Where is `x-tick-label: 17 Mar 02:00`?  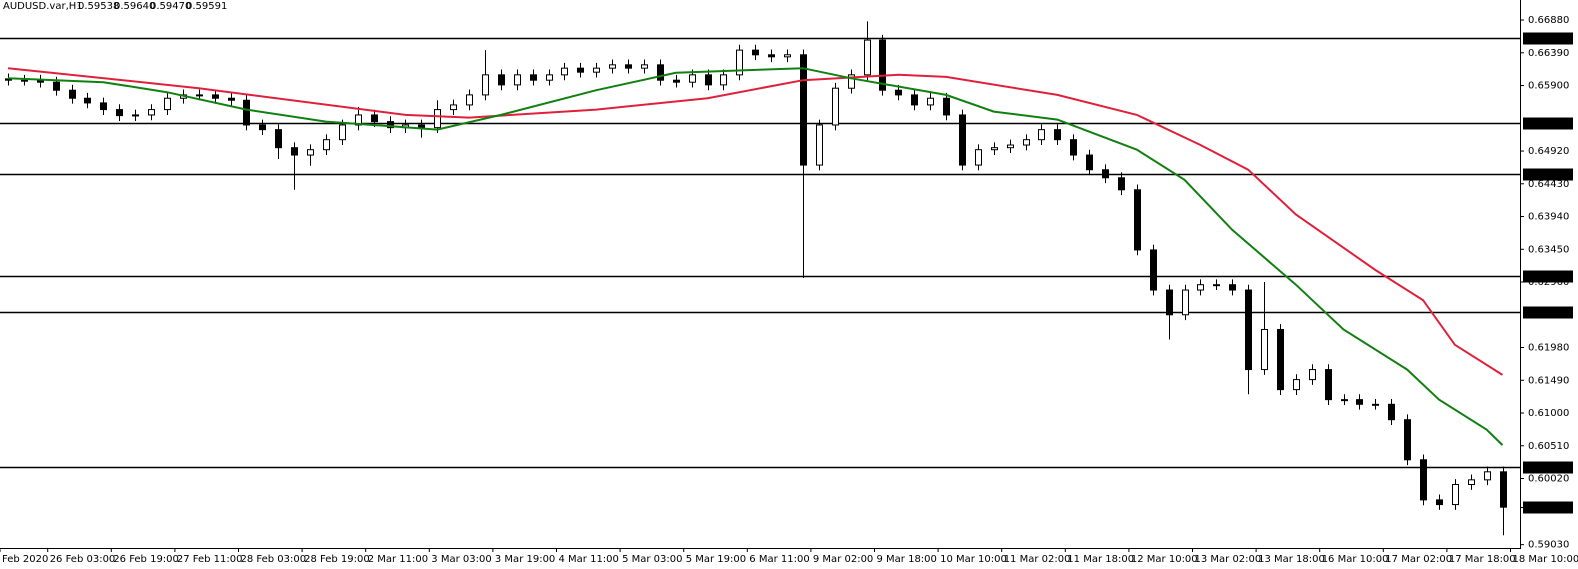
x-tick-label: 17 Mar 02:00 is located at coordinates (1418, 559).